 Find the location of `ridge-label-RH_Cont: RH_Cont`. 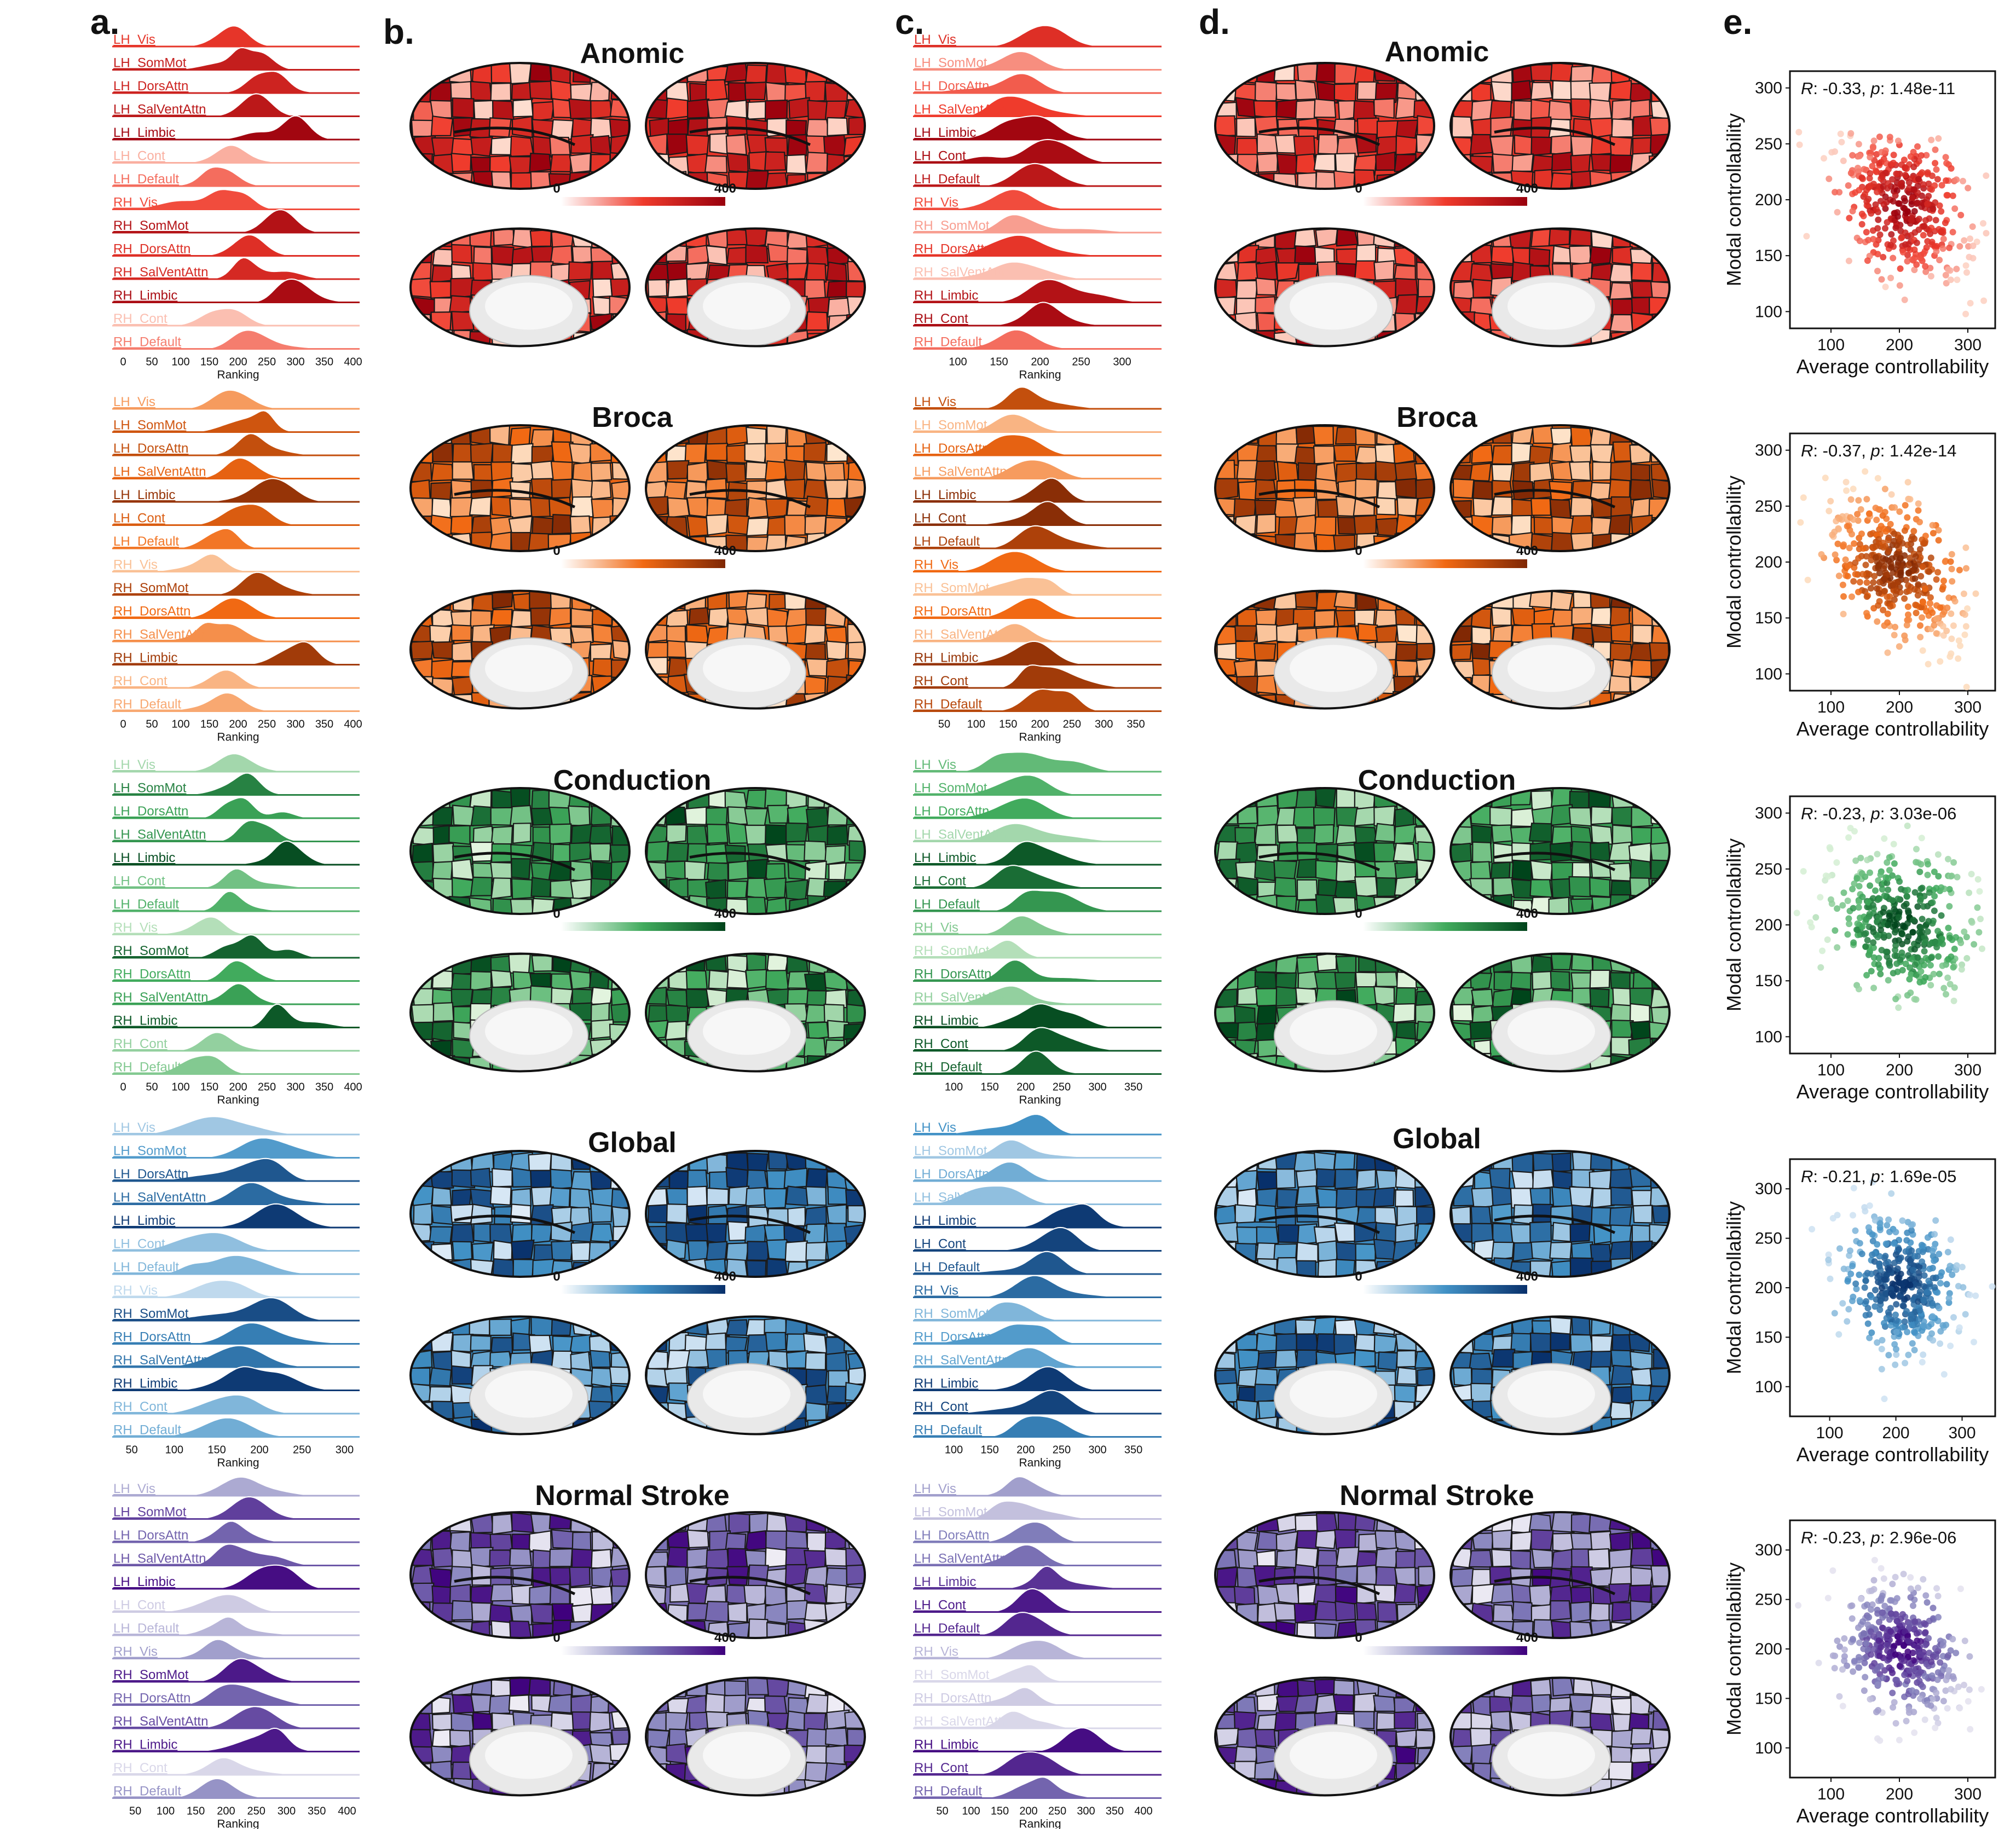

ridge-label-RH_Cont: RH_Cont is located at coordinates (140, 318).